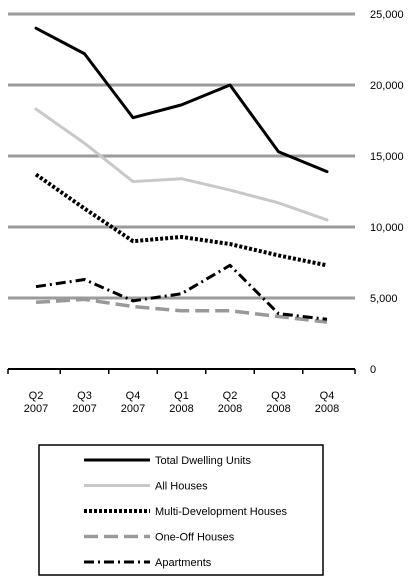 This screenshot has width=413, height=576. What do you see at coordinates (387, 192) in the screenshot?
I see `y-tick-labels: 0 5,000 10,000 15,000 20,000 25,000` at bounding box center [387, 192].